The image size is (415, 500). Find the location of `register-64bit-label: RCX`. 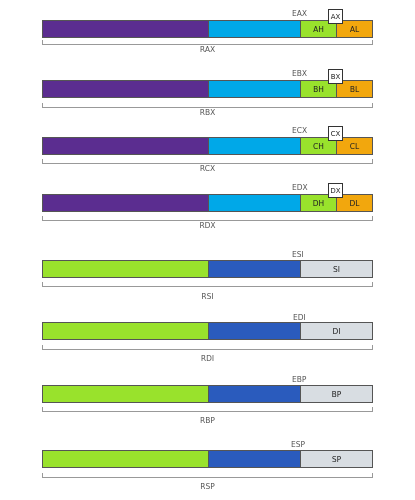

register-64bit-label: RCX is located at coordinates (207, 168).